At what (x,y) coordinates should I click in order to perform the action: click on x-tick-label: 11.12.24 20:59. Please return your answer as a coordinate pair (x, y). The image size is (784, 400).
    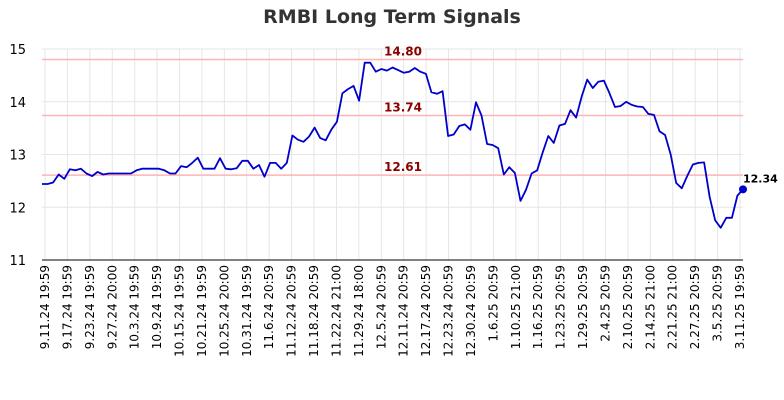
    Looking at the image, I should click on (292, 311).